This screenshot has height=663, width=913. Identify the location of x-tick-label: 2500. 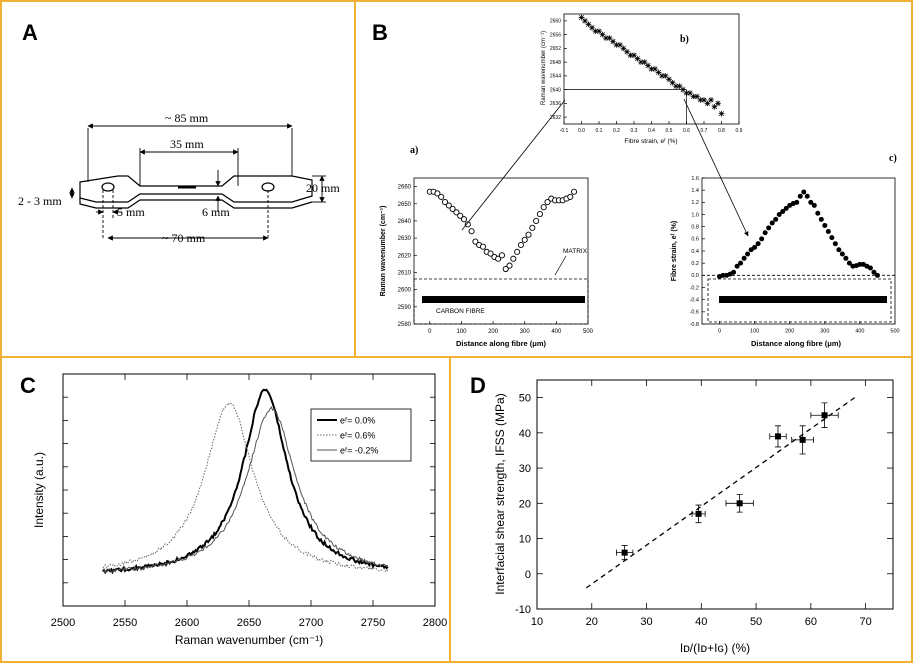
(63, 623).